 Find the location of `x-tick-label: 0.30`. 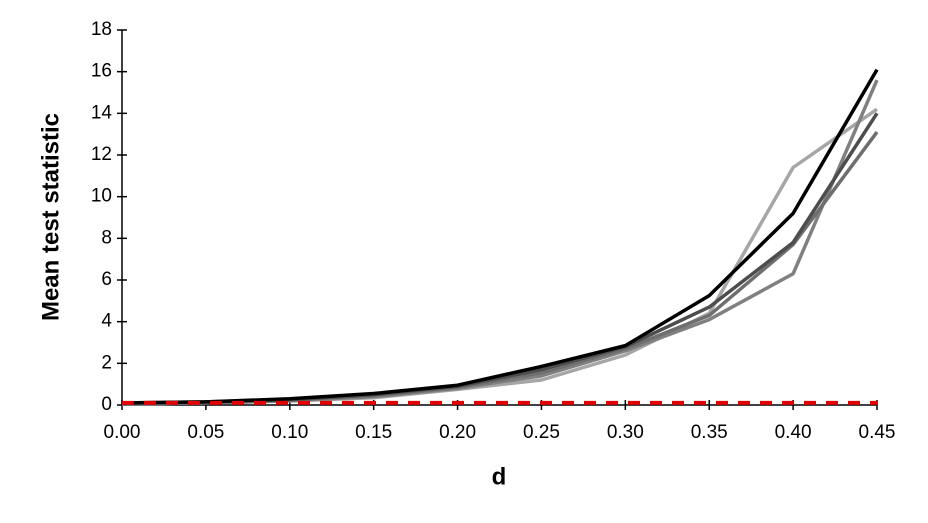

x-tick-label: 0.30 is located at coordinates (625, 432).